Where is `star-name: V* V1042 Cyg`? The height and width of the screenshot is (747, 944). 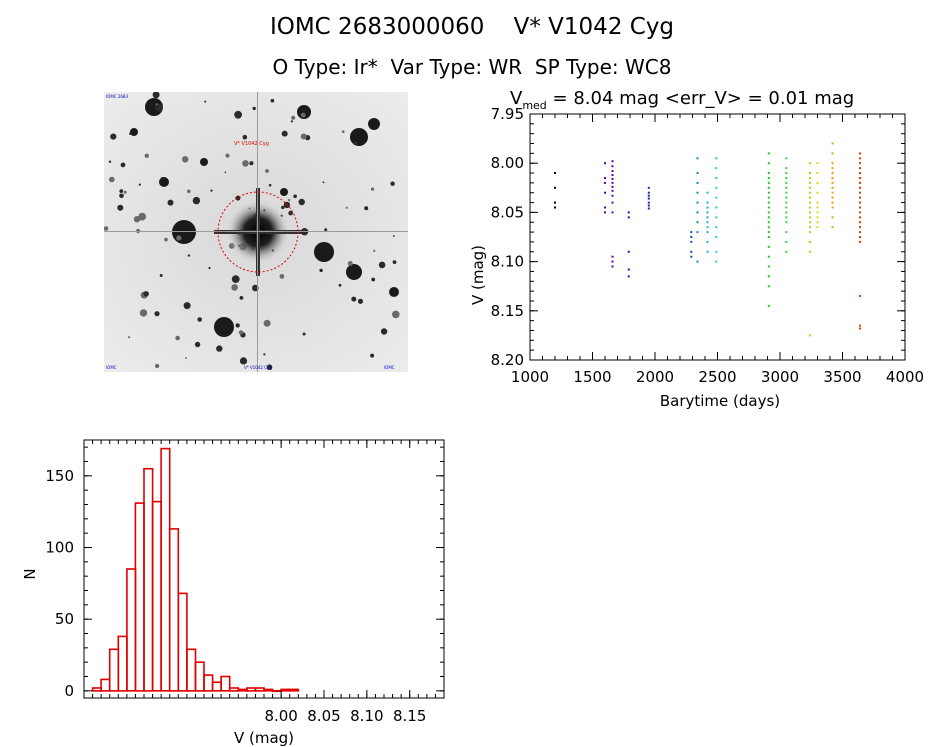 star-name: V* V1042 Cyg is located at coordinates (594, 27).